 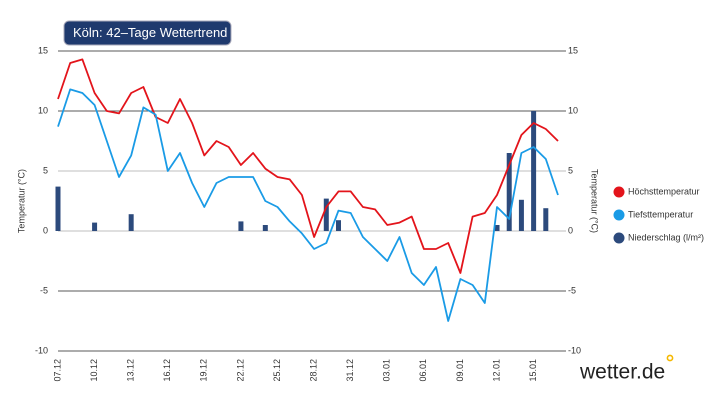 I want to click on y-tick-label: 0, so click(x=45, y=230).